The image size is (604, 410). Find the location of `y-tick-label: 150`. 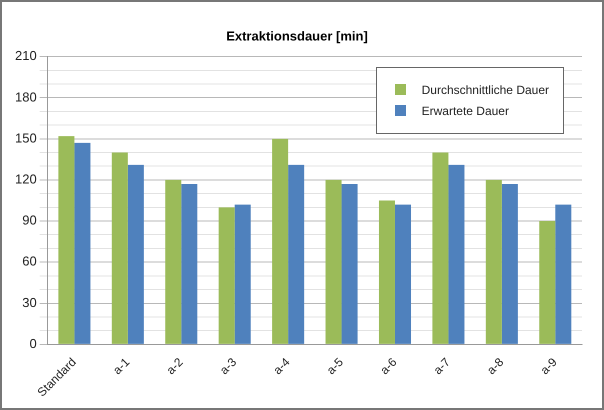

y-tick-label: 150 is located at coordinates (25, 138).